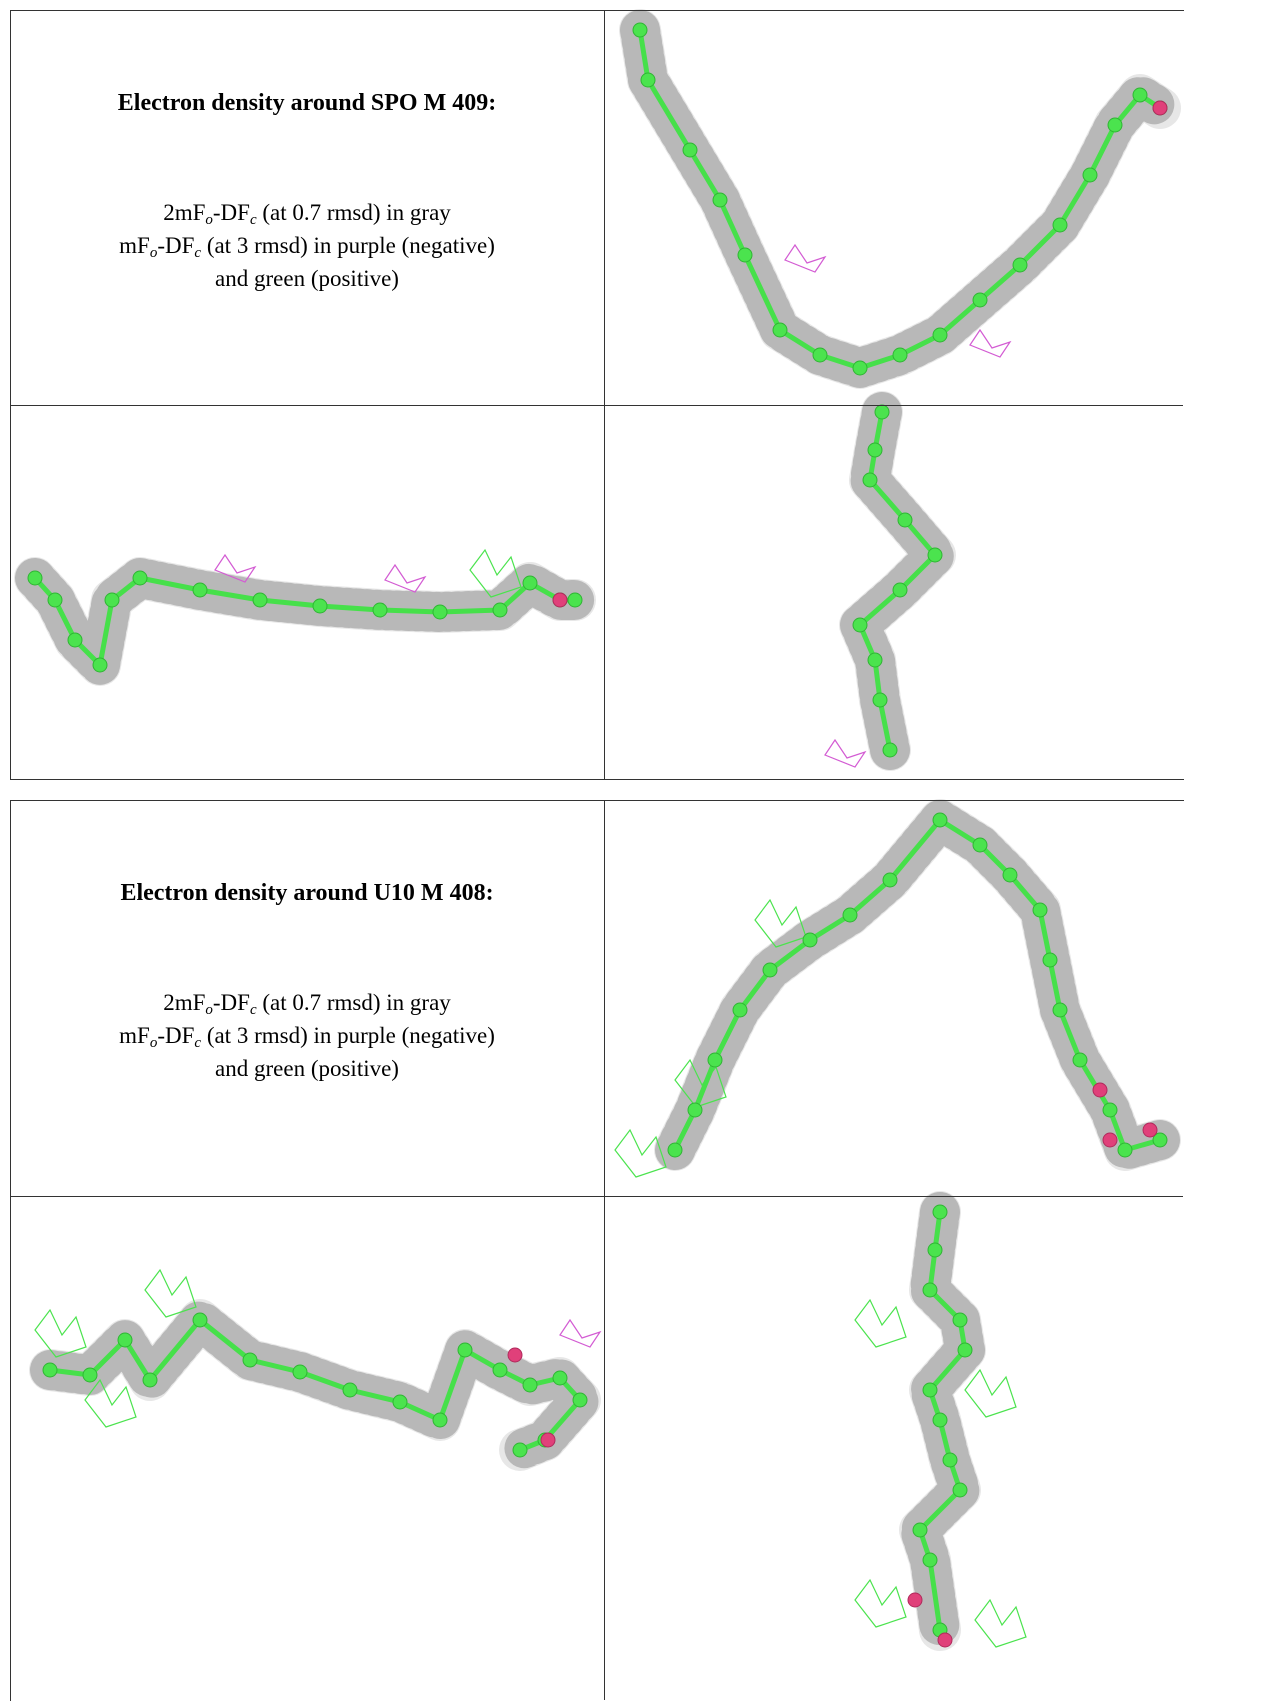 This screenshot has height=1701, width=1276. Describe the element at coordinates (134, 1035) in the screenshot. I see `text: mF` at that location.